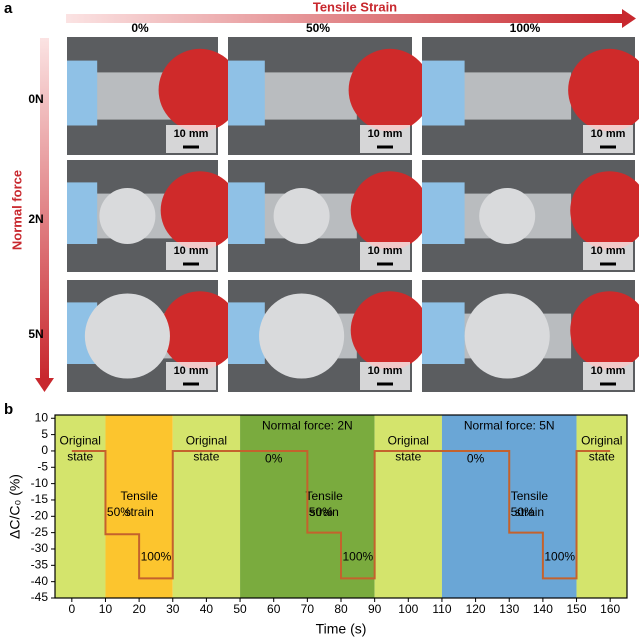 The image size is (639, 641). What do you see at coordinates (44, 450) in the screenshot?
I see `y-tick-label: 0` at bounding box center [44, 450].